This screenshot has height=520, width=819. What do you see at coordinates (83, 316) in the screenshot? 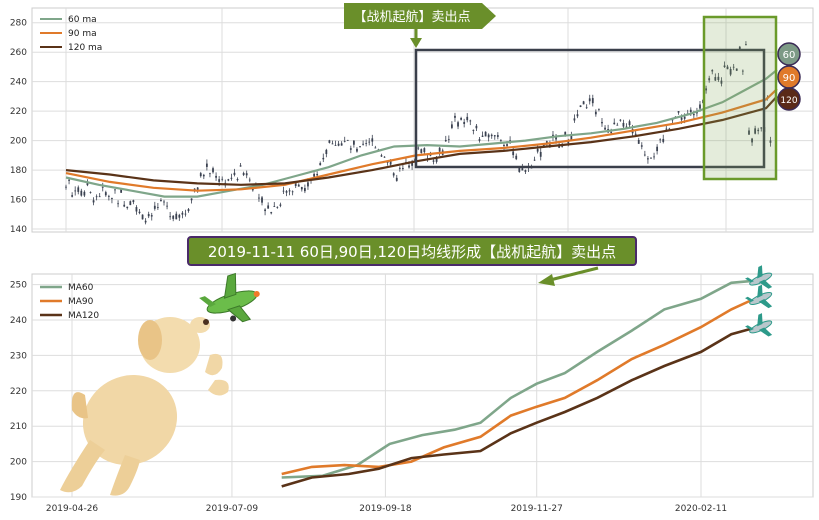
I see `legend-label: MA120` at bounding box center [83, 316].